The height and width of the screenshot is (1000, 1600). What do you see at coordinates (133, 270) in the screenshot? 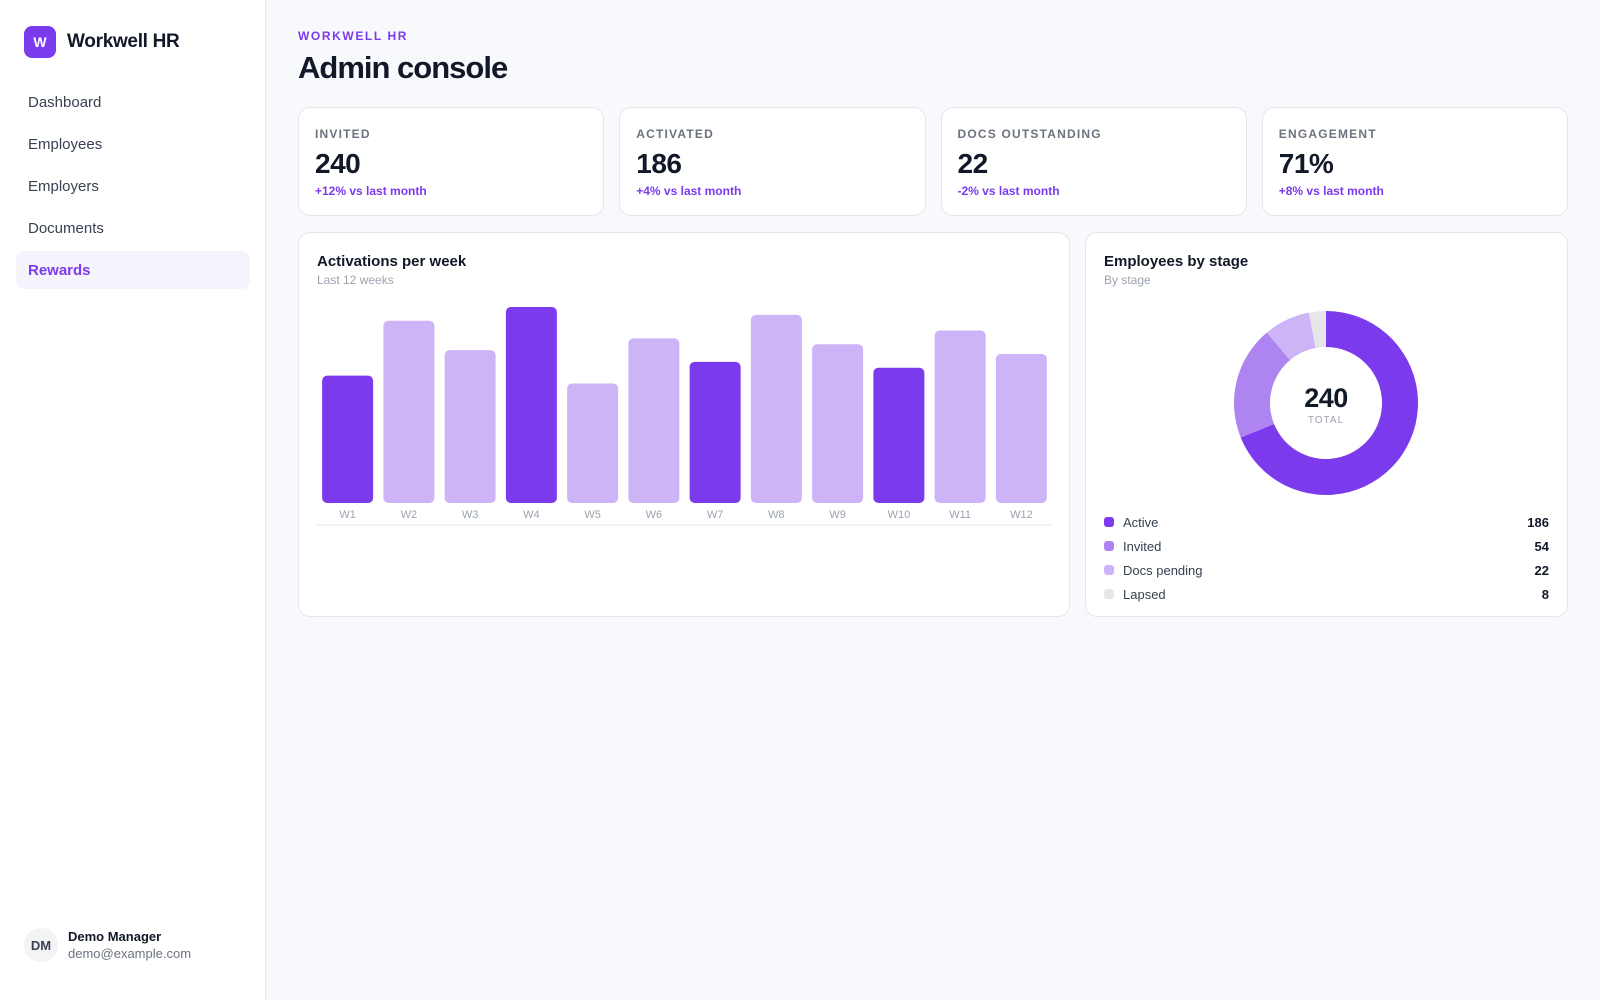
I see `sidebar-item-rewards: Rewards` at bounding box center [133, 270].